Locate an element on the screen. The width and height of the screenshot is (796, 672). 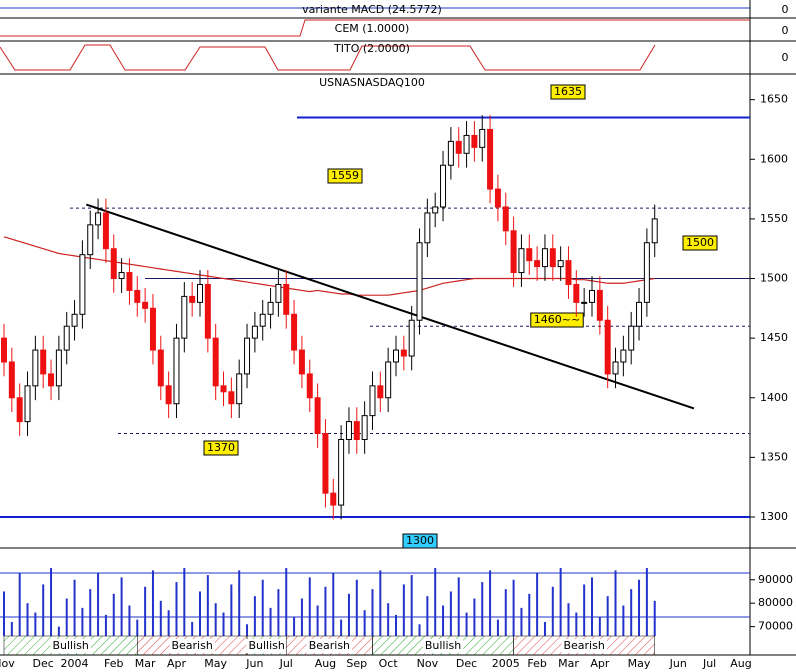
x-tick-label: Dec is located at coordinates (43, 663).